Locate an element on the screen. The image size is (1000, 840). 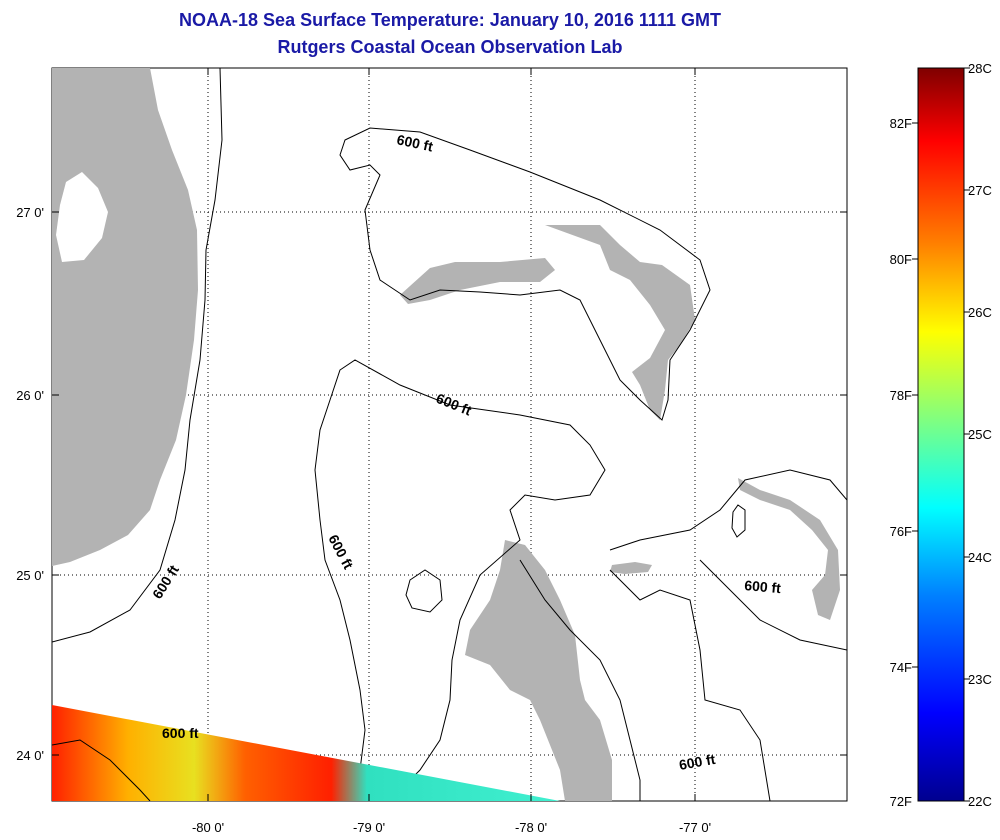
x-tick-label: -78 0' is located at coordinates (531, 827).